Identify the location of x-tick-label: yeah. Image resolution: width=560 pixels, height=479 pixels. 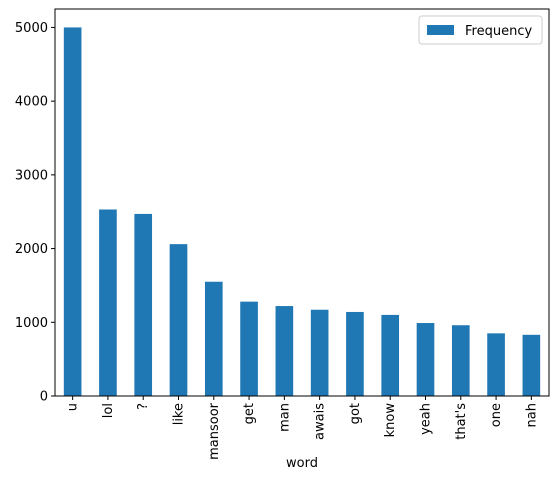
(426, 419).